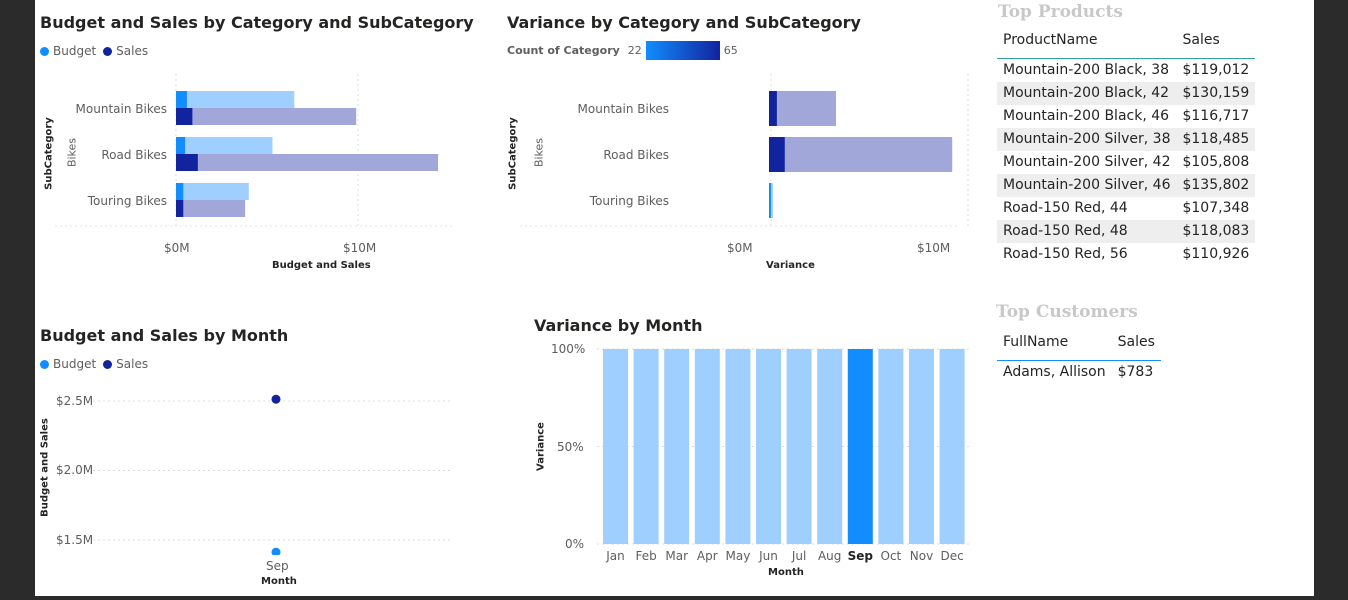  I want to click on y-axis-title: Budget and Sales, so click(45, 467).